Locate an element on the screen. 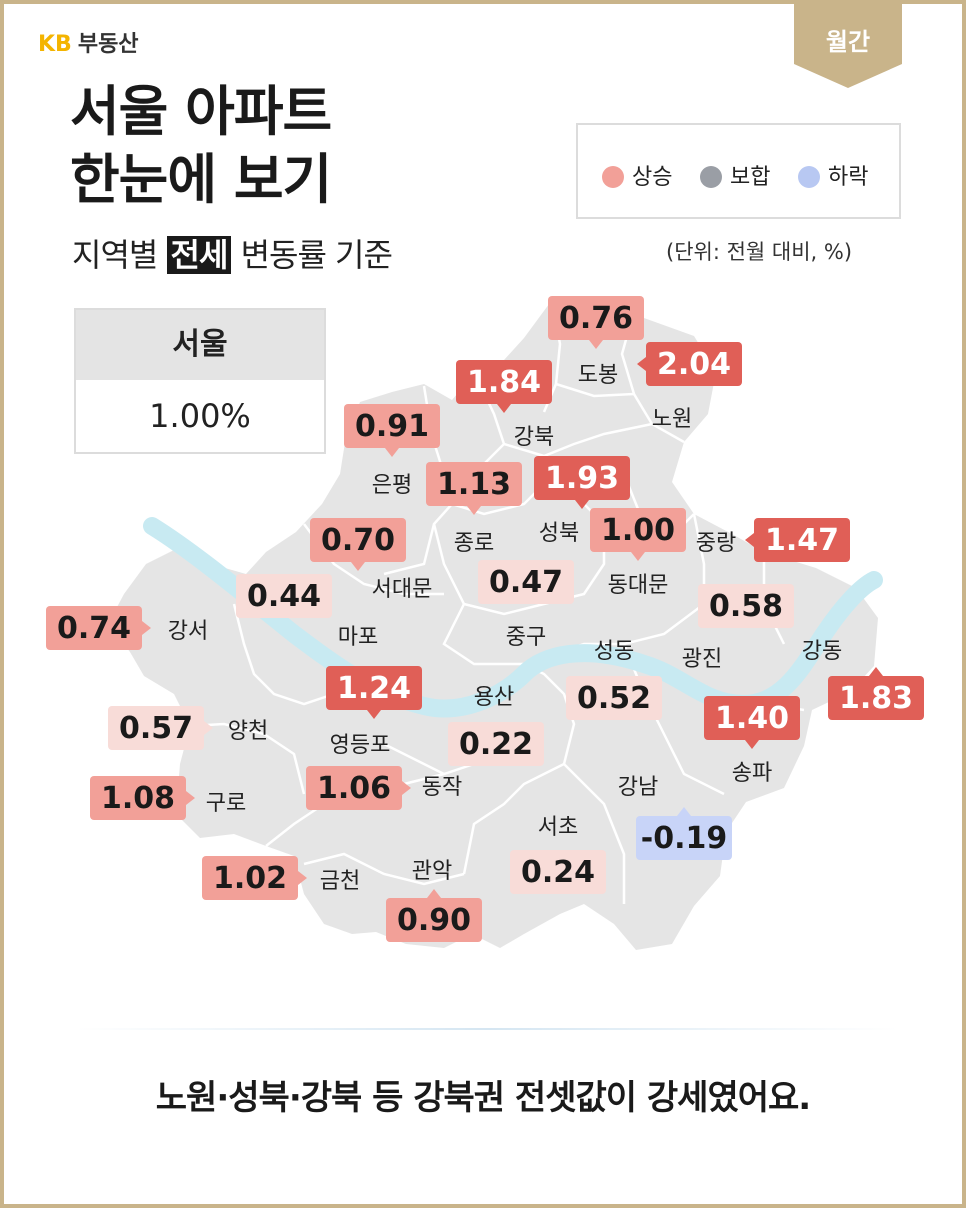 Image resolution: width=966 pixels, height=1208 pixels. district-tag: 0.44 마포 is located at coordinates (307, 612).